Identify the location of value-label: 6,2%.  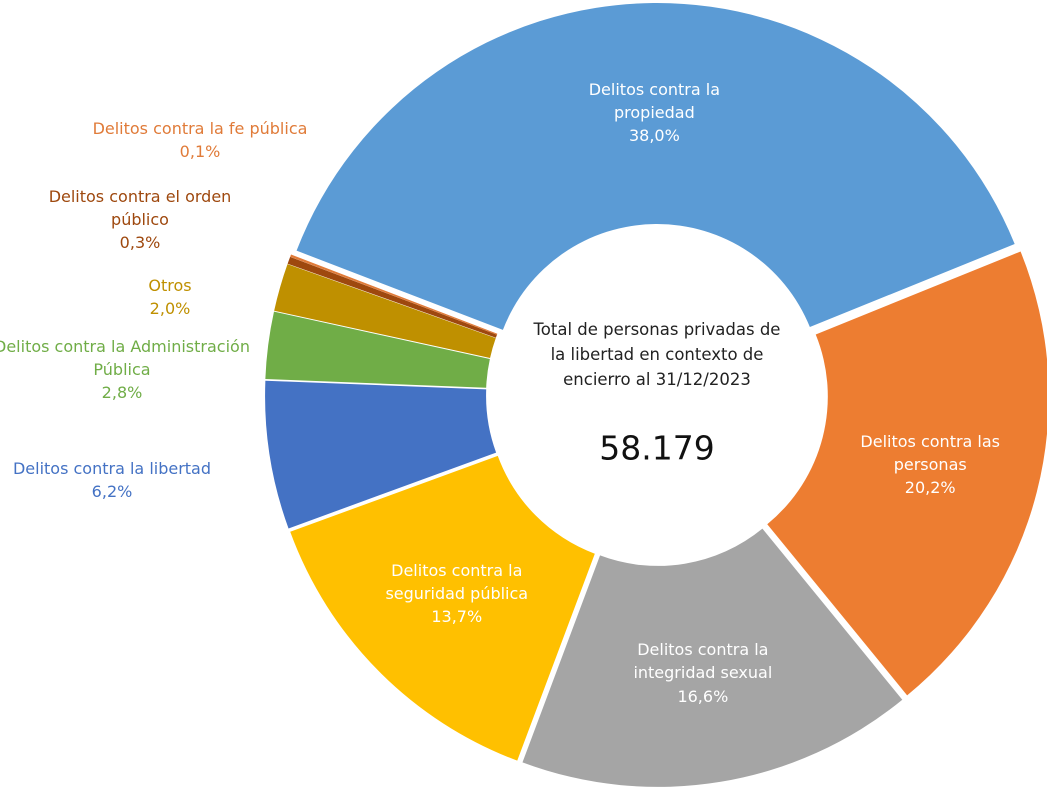
(112, 491).